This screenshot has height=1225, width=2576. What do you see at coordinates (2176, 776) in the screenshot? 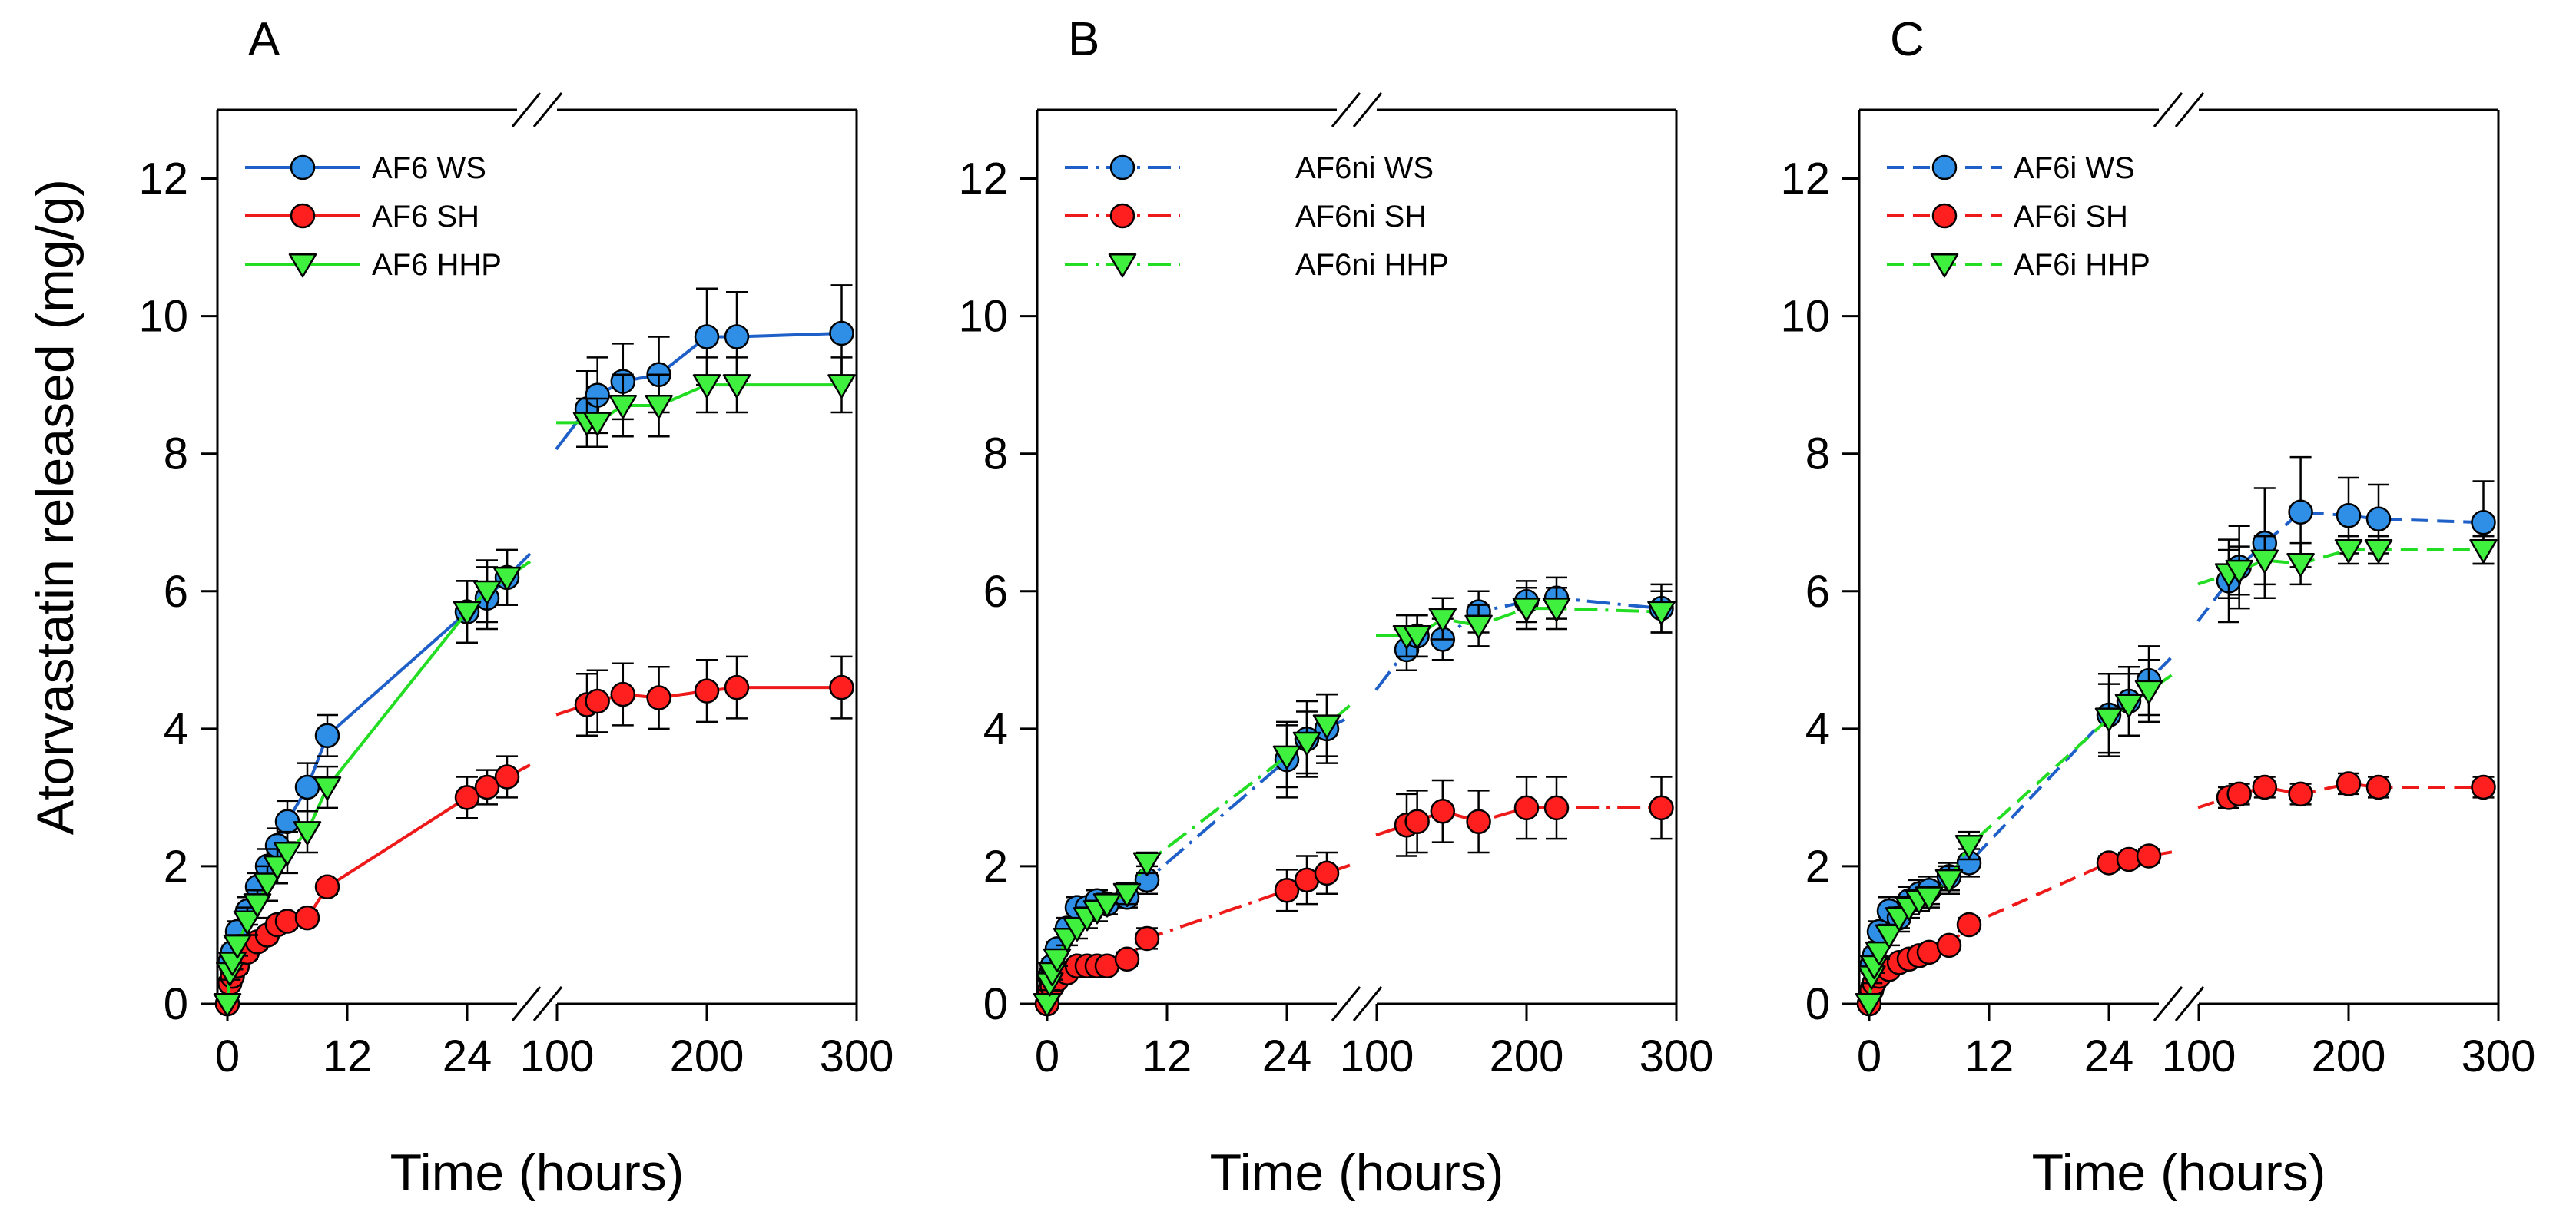
I see `series-hhp` at bounding box center [2176, 776].